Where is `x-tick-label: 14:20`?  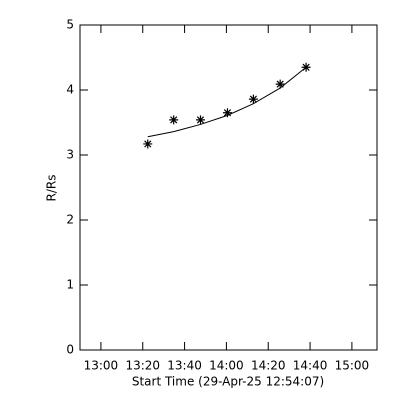
x-tick-label: 14:20 is located at coordinates (268, 366).